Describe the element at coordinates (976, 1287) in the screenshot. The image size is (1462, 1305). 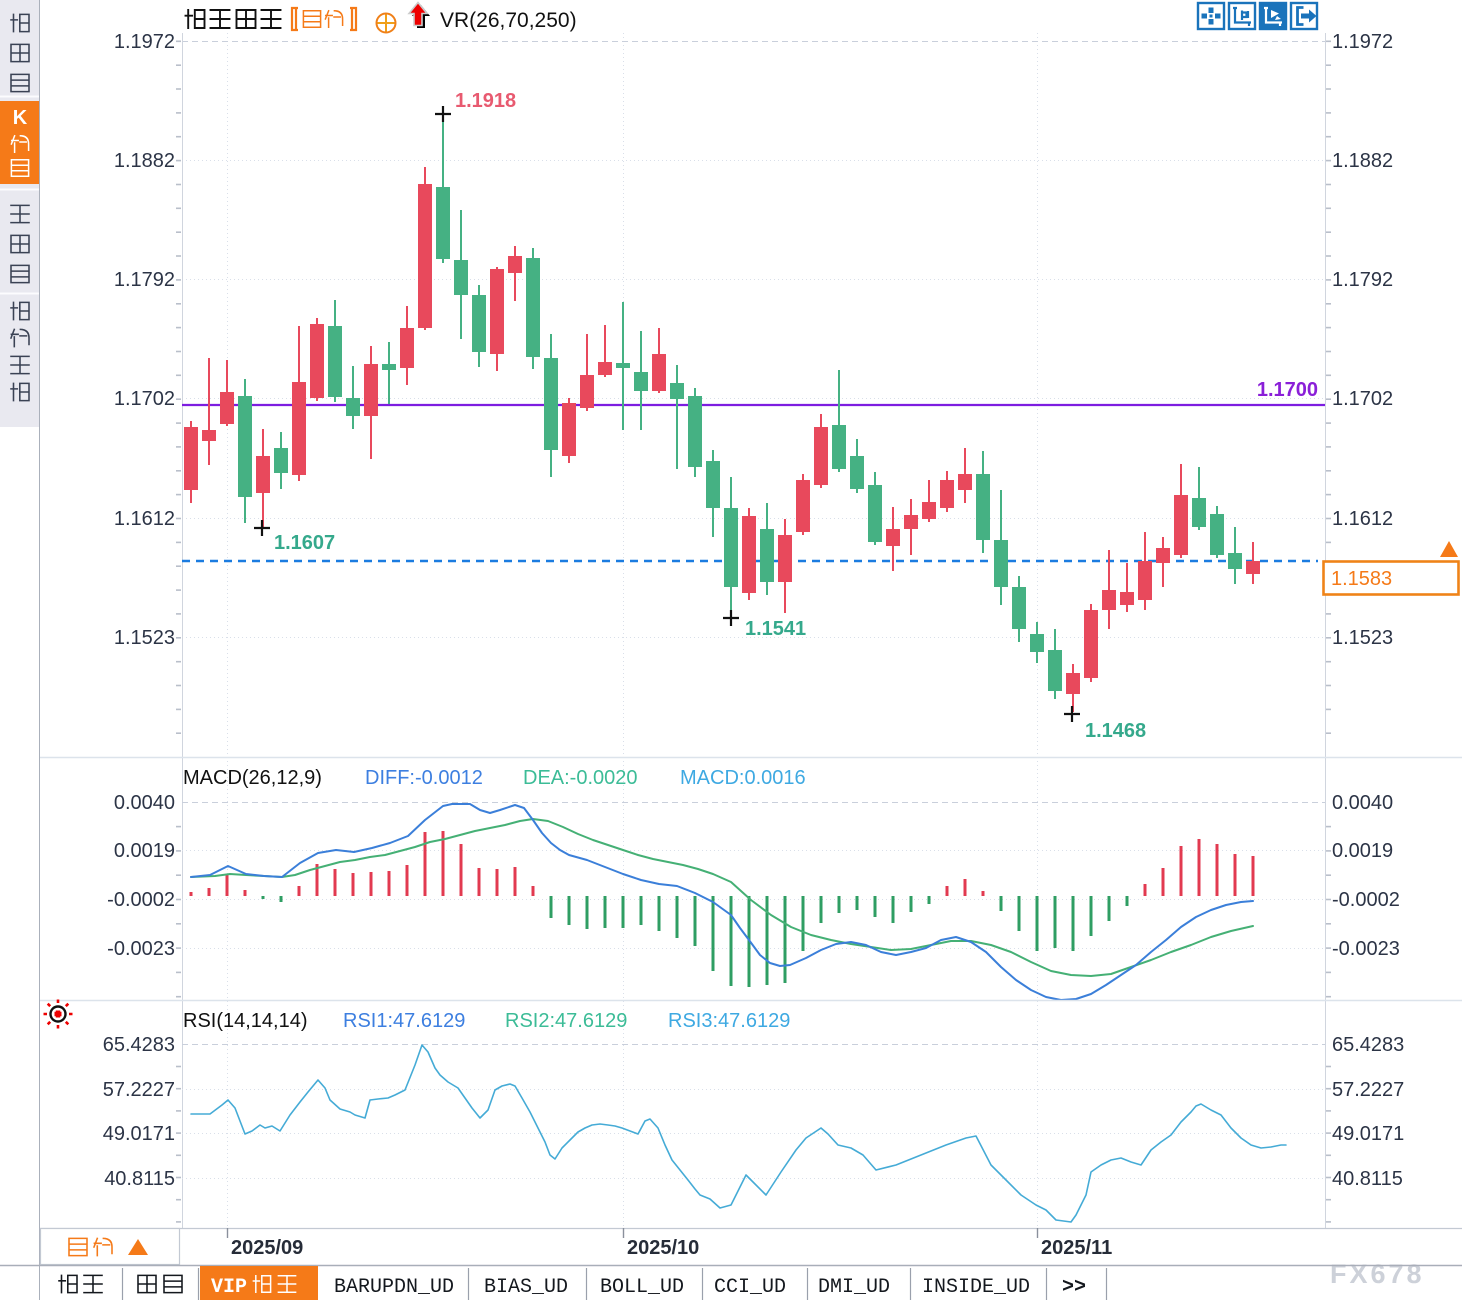
I see `svg-text: INSIDE_UD` at that location.